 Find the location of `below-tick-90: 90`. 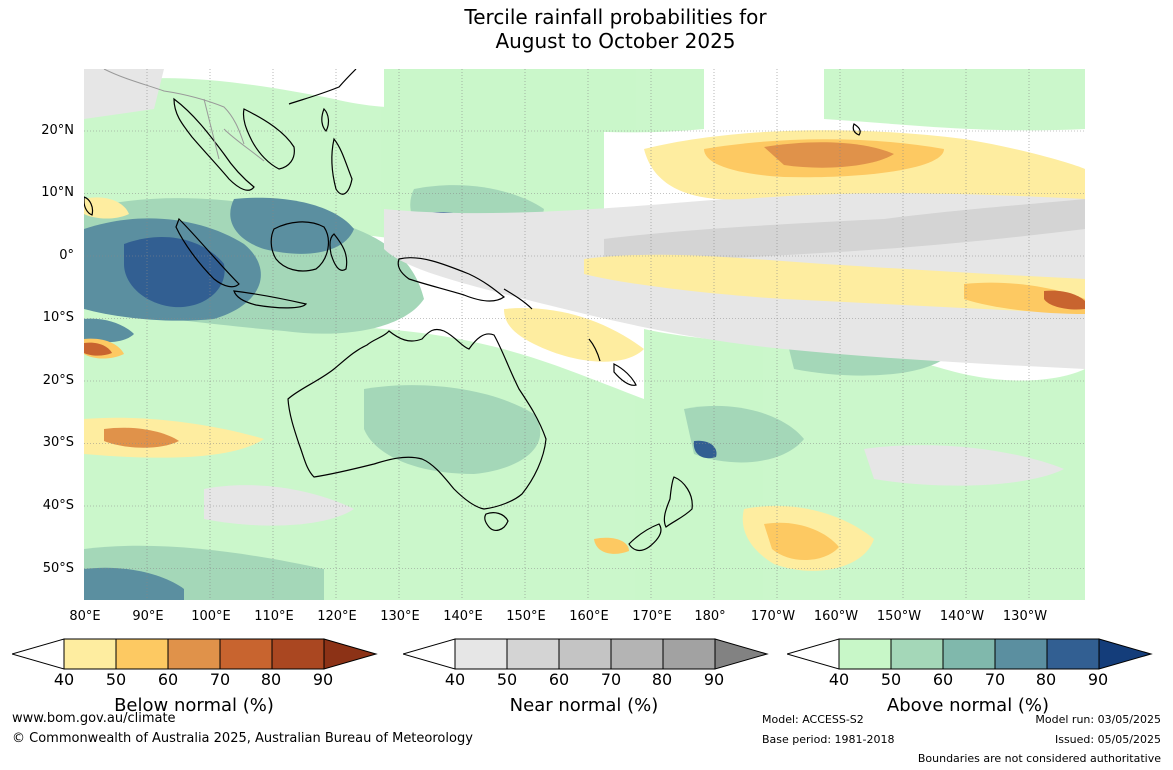

below-tick-90: 90 is located at coordinates (323, 679).